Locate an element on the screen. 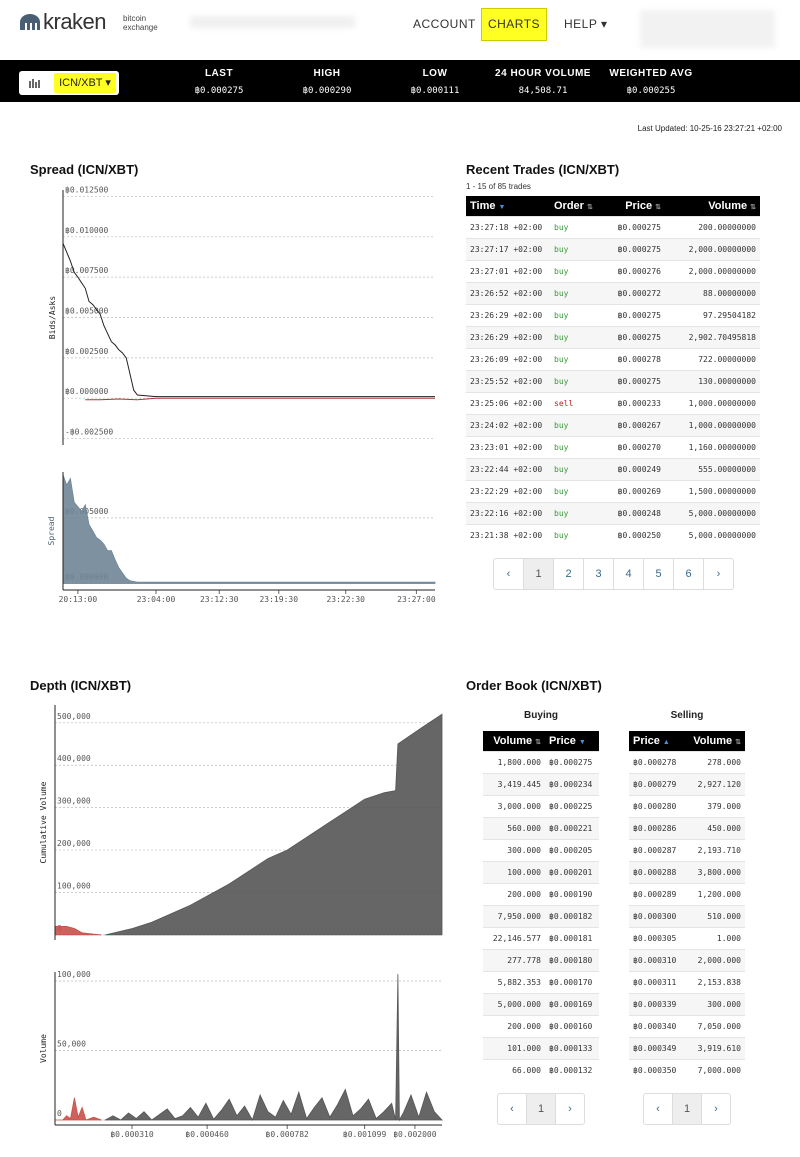 The image size is (800, 1157). row: ฿0.000350 7,000.000 is located at coordinates (687, 1070).